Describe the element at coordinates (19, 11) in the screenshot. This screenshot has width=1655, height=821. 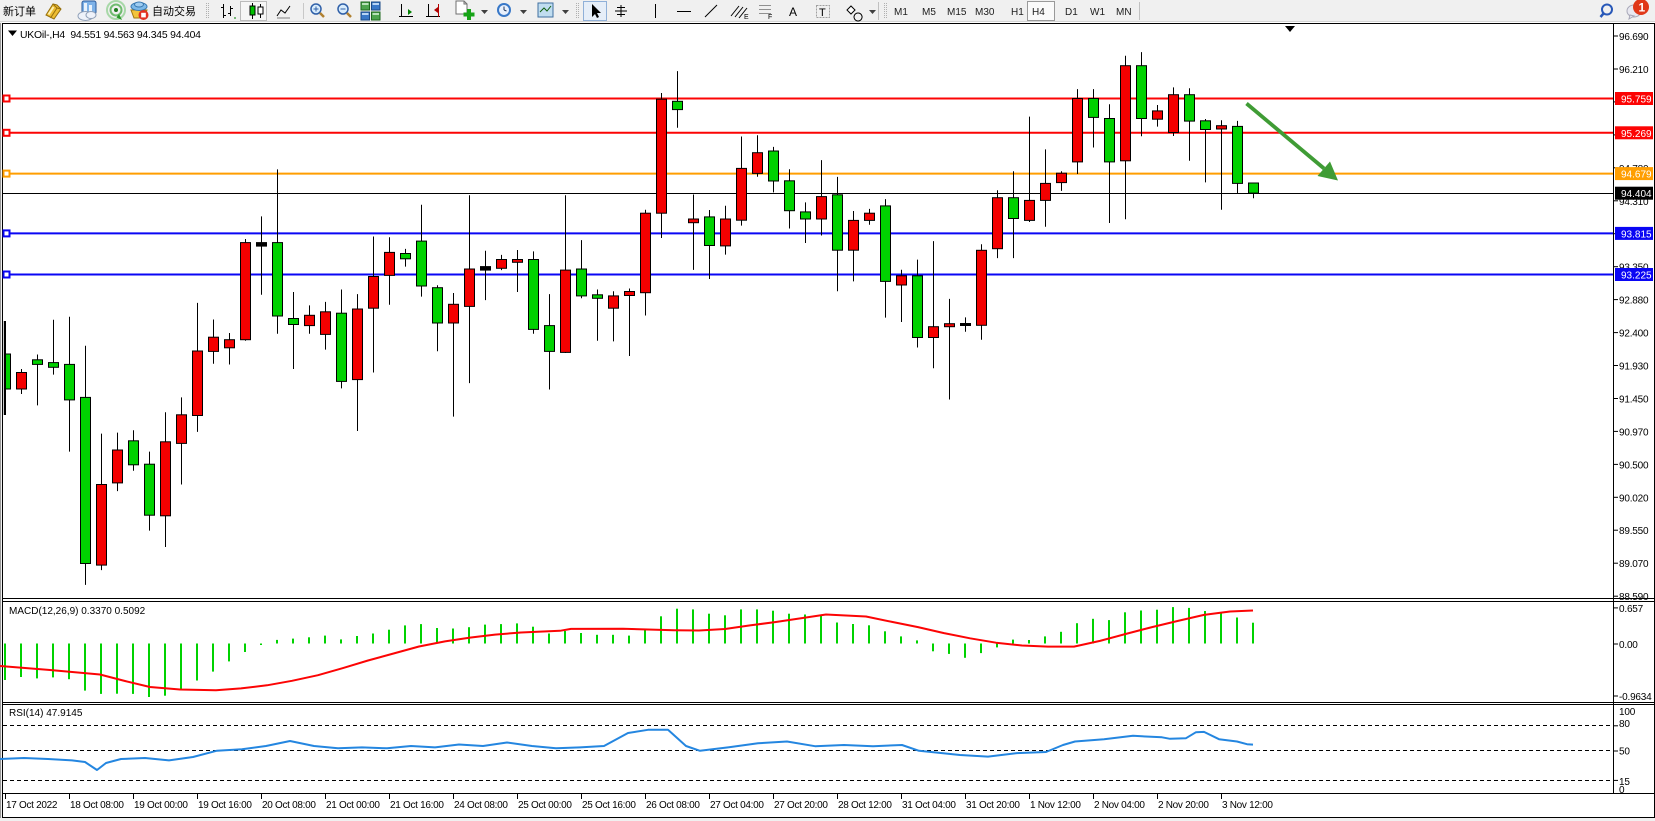
I see `svg-text: 新订单` at that location.